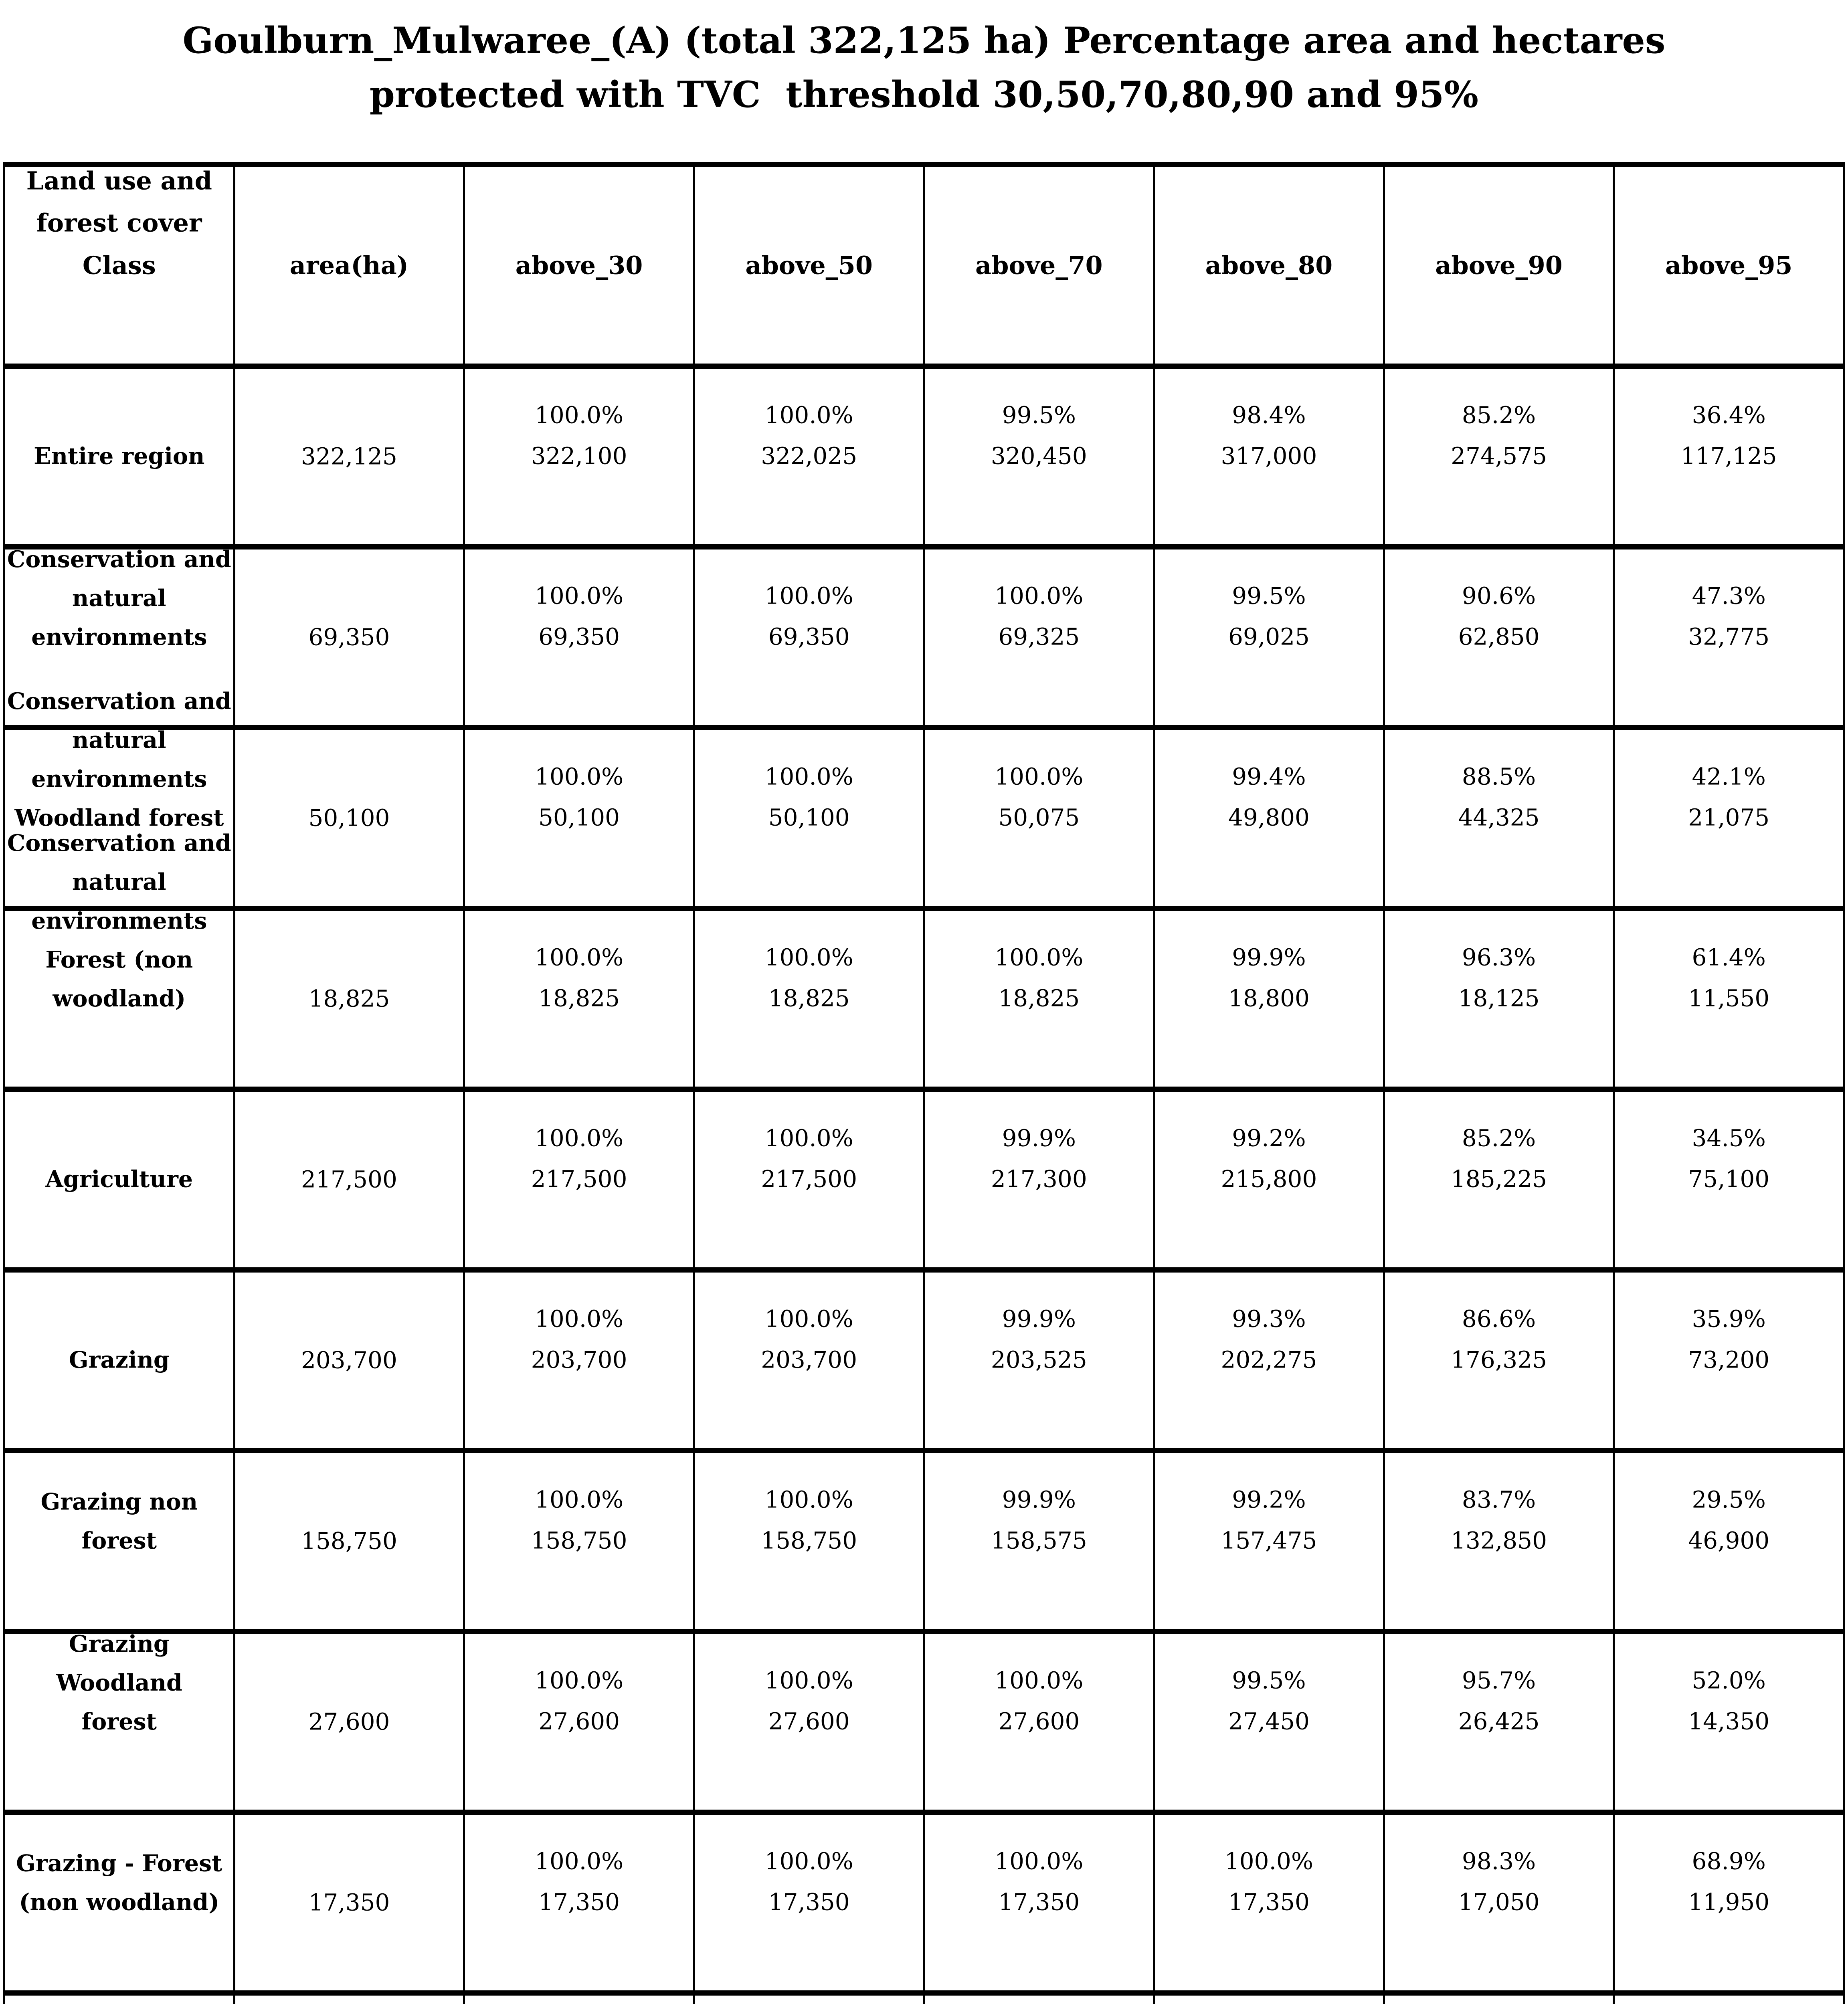 This screenshot has width=1848, height=2004. What do you see at coordinates (1499, 265) in the screenshot?
I see `column-header: above_90` at bounding box center [1499, 265].